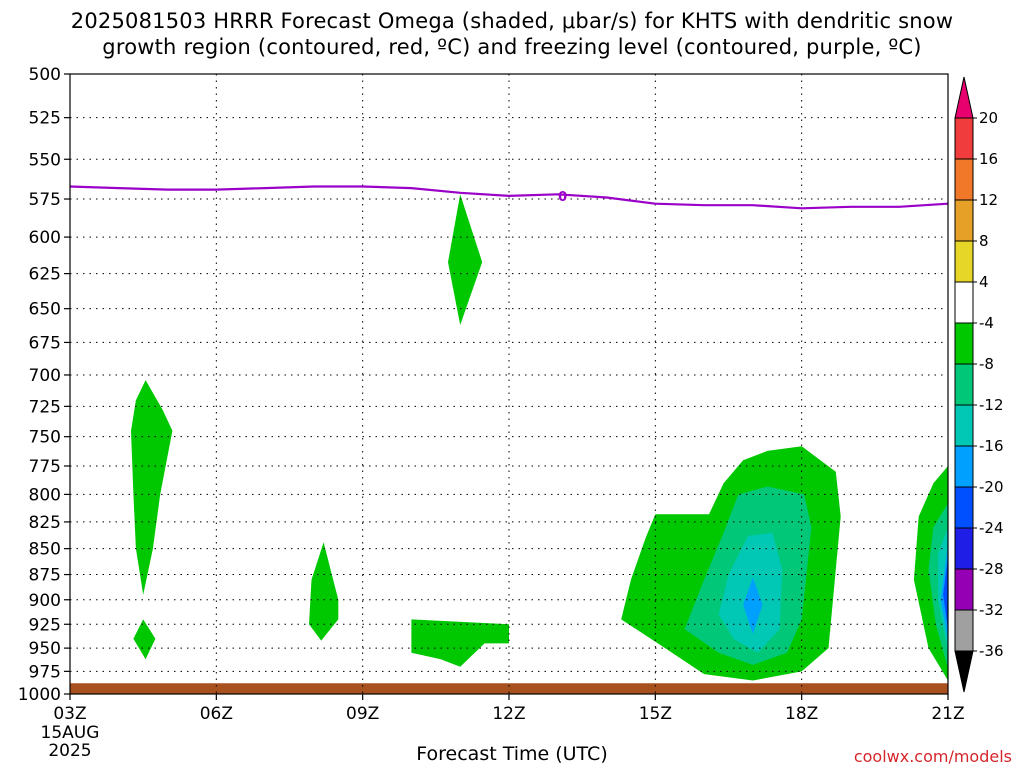 Image resolution: width=1024 pixels, height=768 pixels. What do you see at coordinates (801, 714) in the screenshot?
I see `x-tick-label-18Z: 18Z` at bounding box center [801, 714].